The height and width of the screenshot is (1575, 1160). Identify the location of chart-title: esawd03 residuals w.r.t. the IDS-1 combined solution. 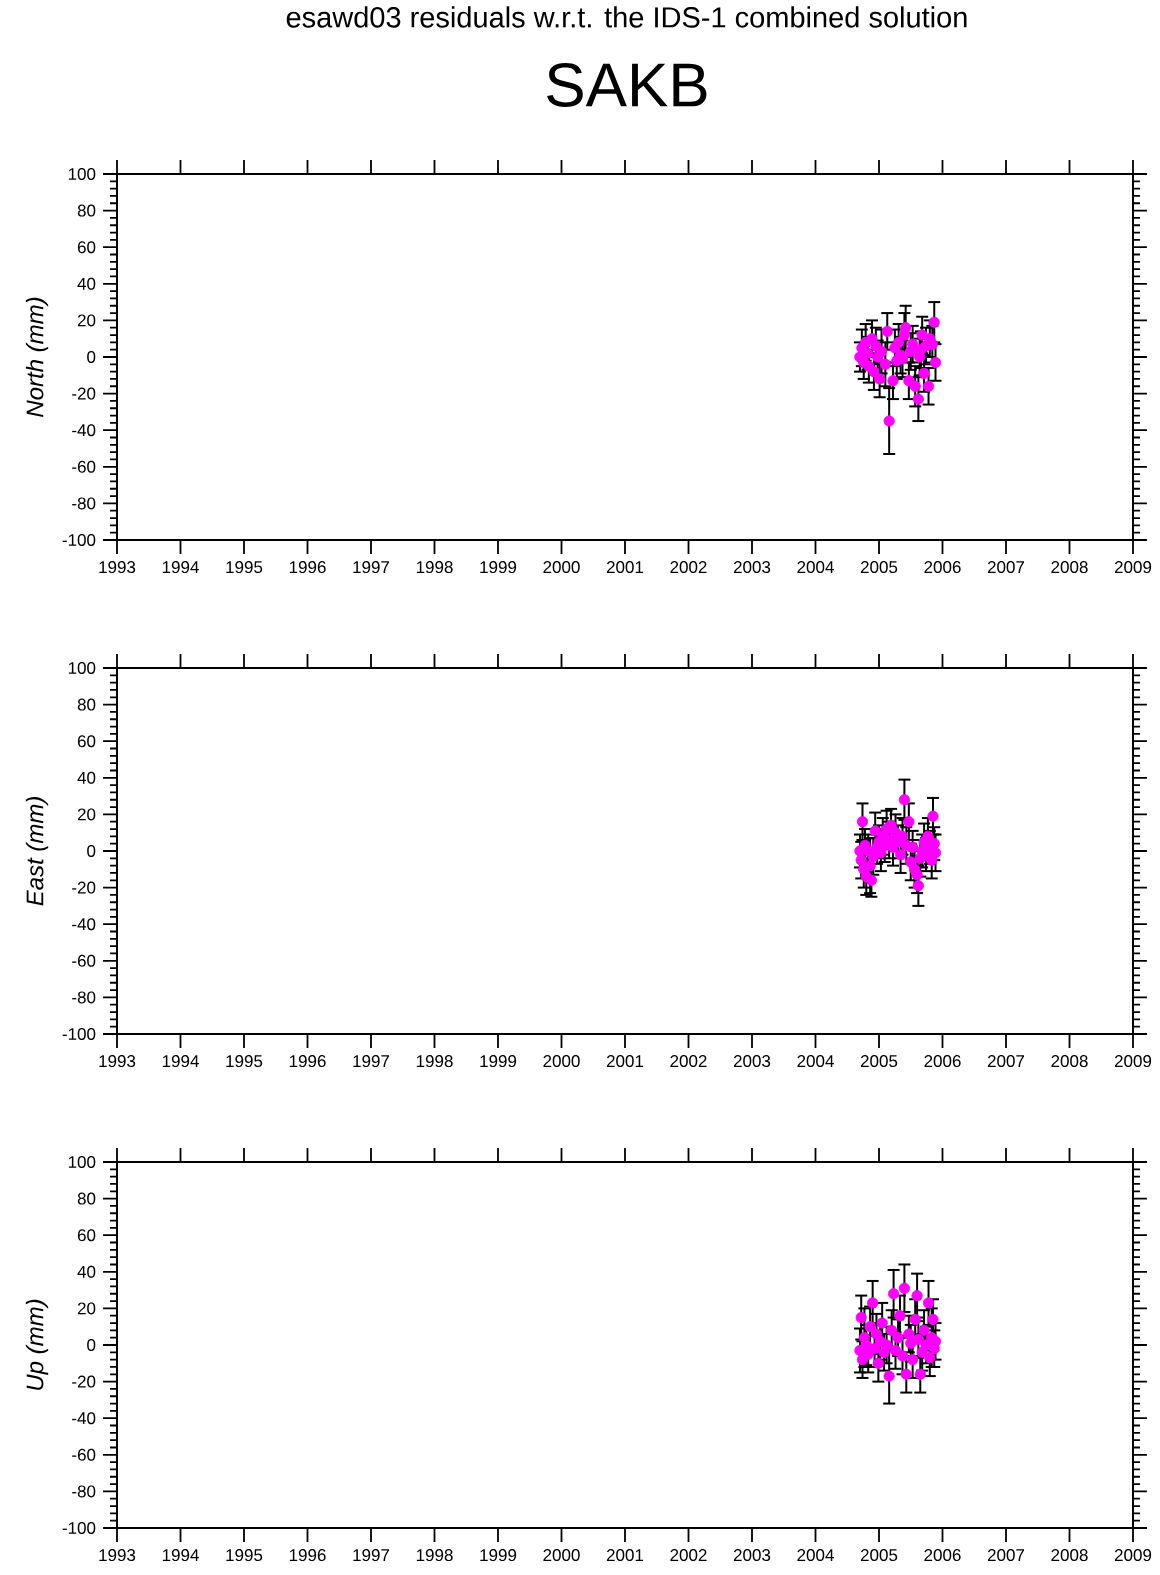
(626, 17).